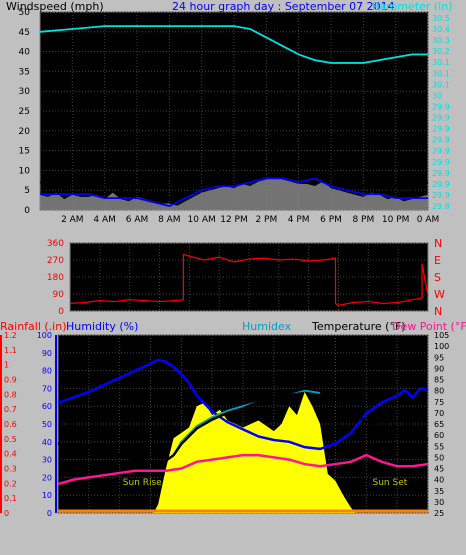  Describe the element at coordinates (439, 357) in the screenshot. I see `temperature-y-tick: 95` at that location.